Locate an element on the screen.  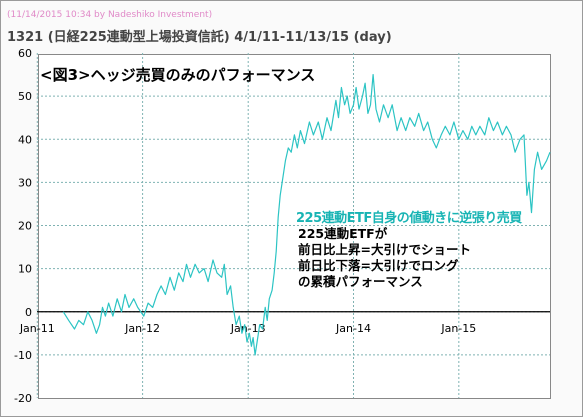
y-tick-label: 50 is located at coordinates (25, 96).